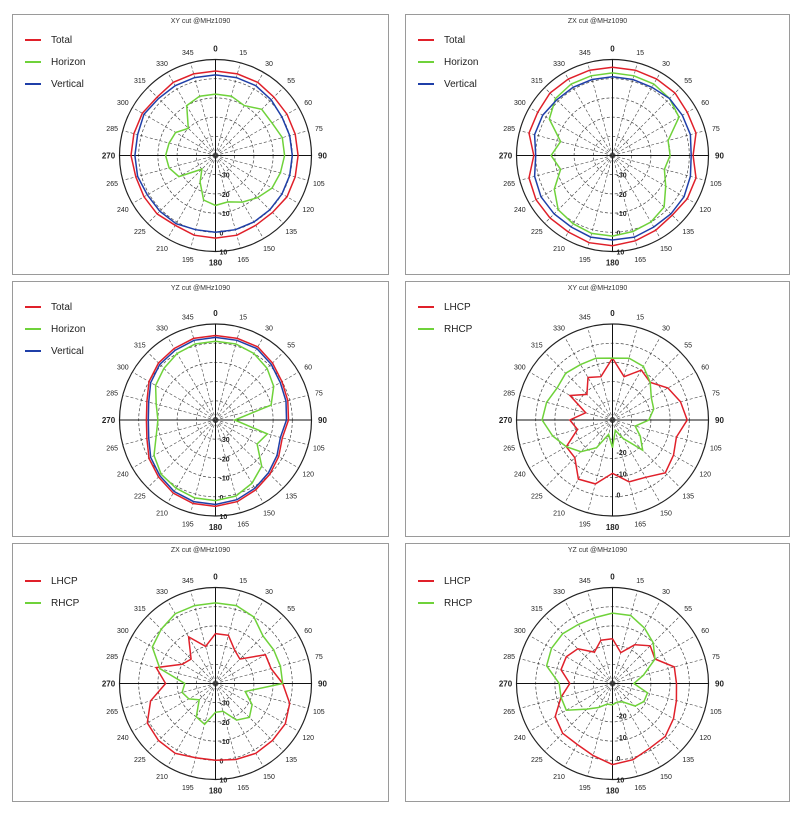 The width and height of the screenshot is (800, 816). Describe the element at coordinates (140, 345) in the screenshot. I see `angle-label: 315` at that location.